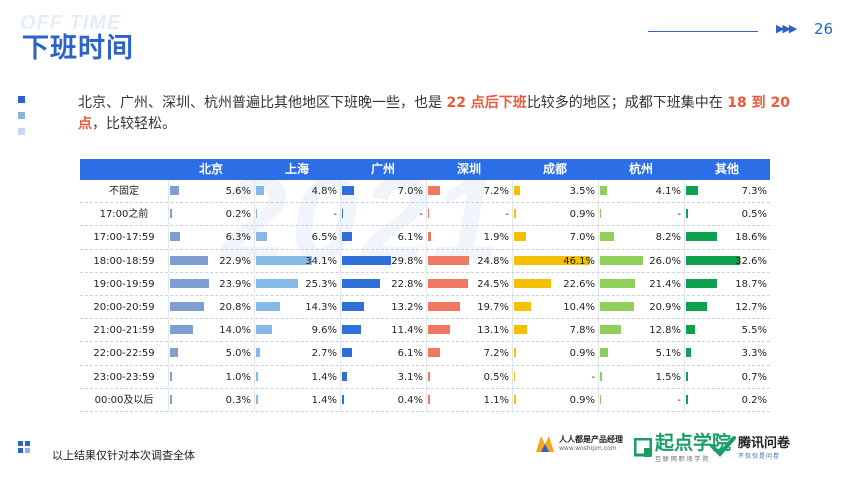 Image resolution: width=853 pixels, height=480 pixels. What do you see at coordinates (297, 330) in the screenshot?
I see `table-cell: 9.6%` at bounding box center [297, 330].